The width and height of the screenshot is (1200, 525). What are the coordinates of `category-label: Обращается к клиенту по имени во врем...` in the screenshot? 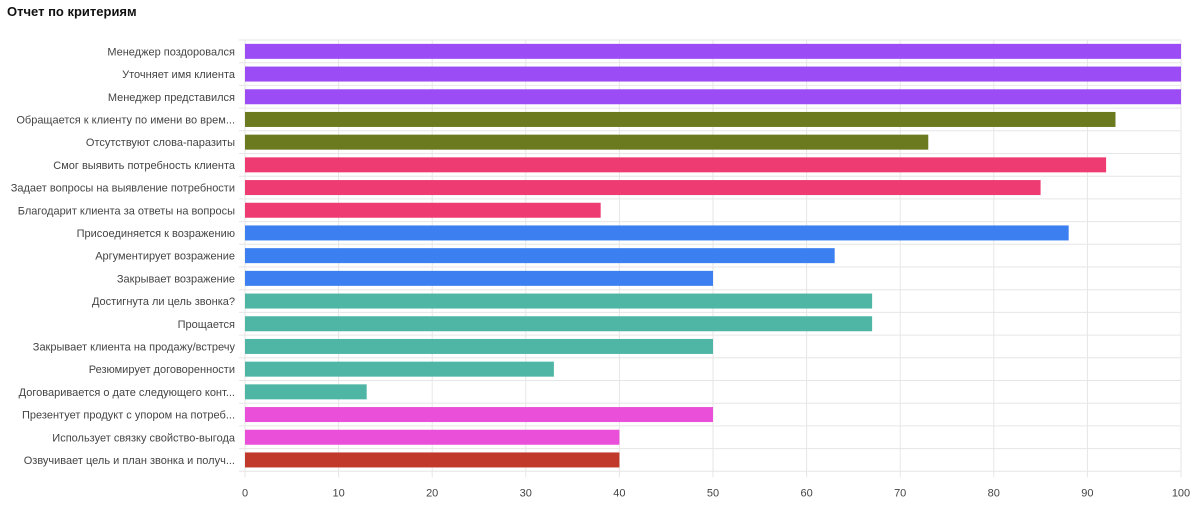 It's located at (125, 120).